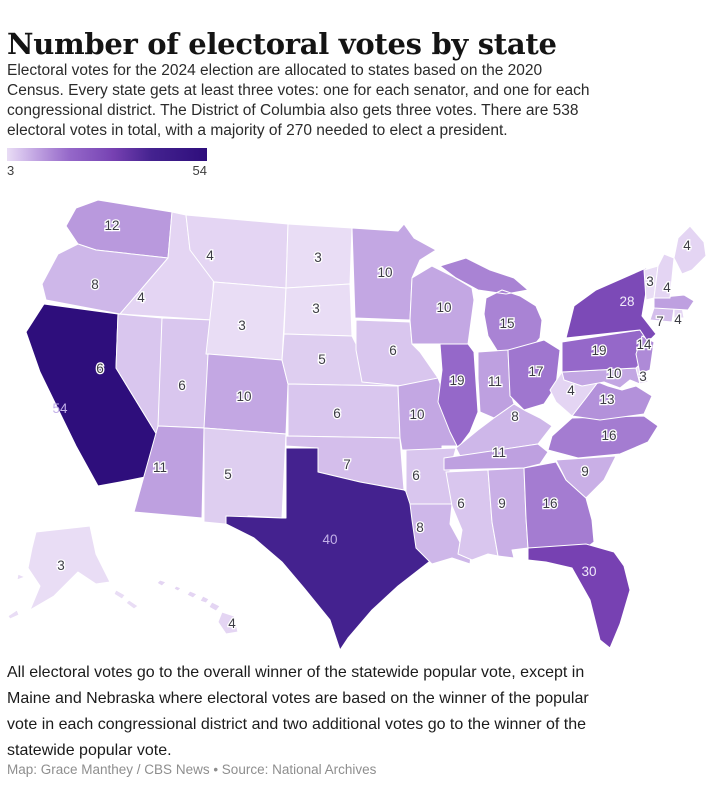  I want to click on state-label-CT: 7, so click(660, 321).